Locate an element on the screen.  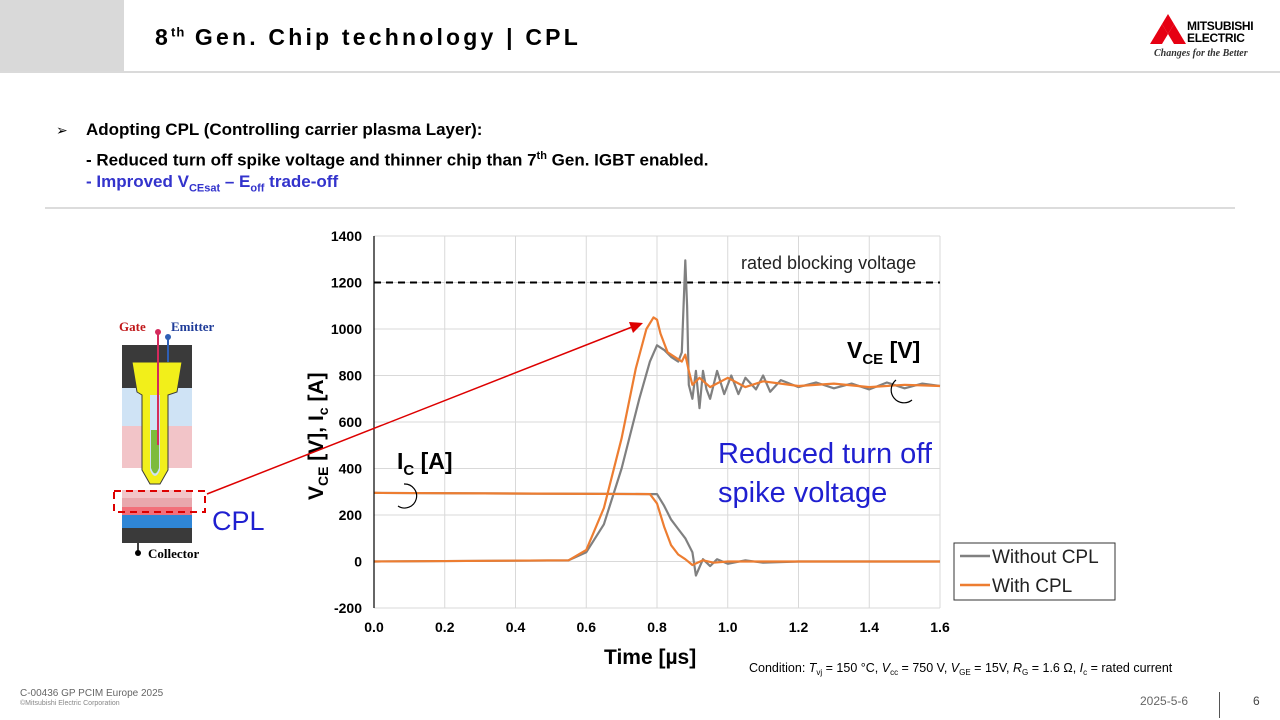
x-tick-label: 0.2 is located at coordinates (445, 627).